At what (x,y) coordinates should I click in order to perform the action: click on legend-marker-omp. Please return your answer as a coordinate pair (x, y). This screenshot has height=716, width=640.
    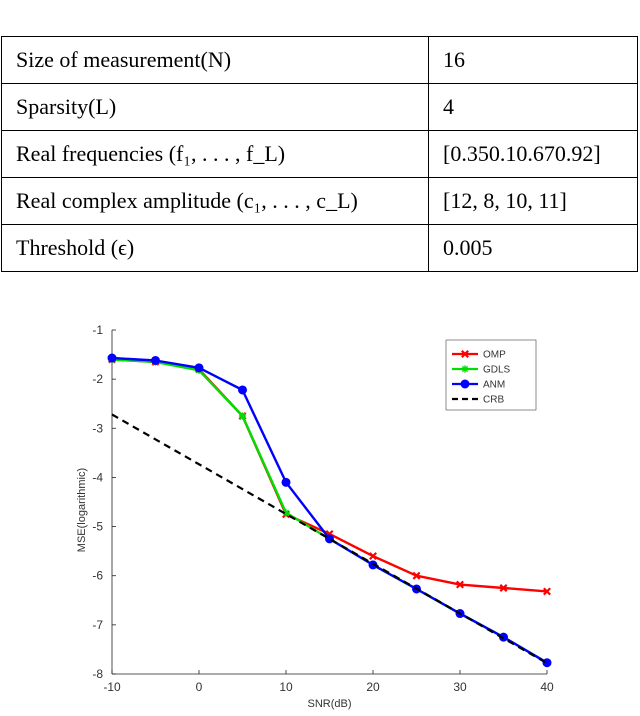
    Looking at the image, I should click on (465, 354).